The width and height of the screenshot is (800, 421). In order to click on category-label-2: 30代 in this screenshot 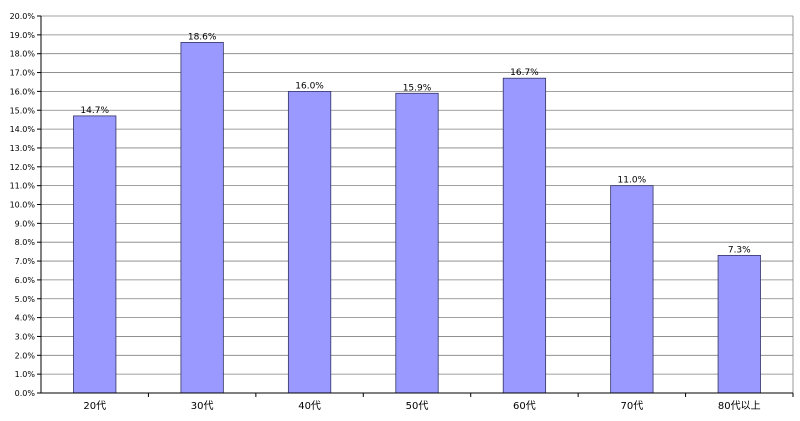, I will do `click(202, 406)`.